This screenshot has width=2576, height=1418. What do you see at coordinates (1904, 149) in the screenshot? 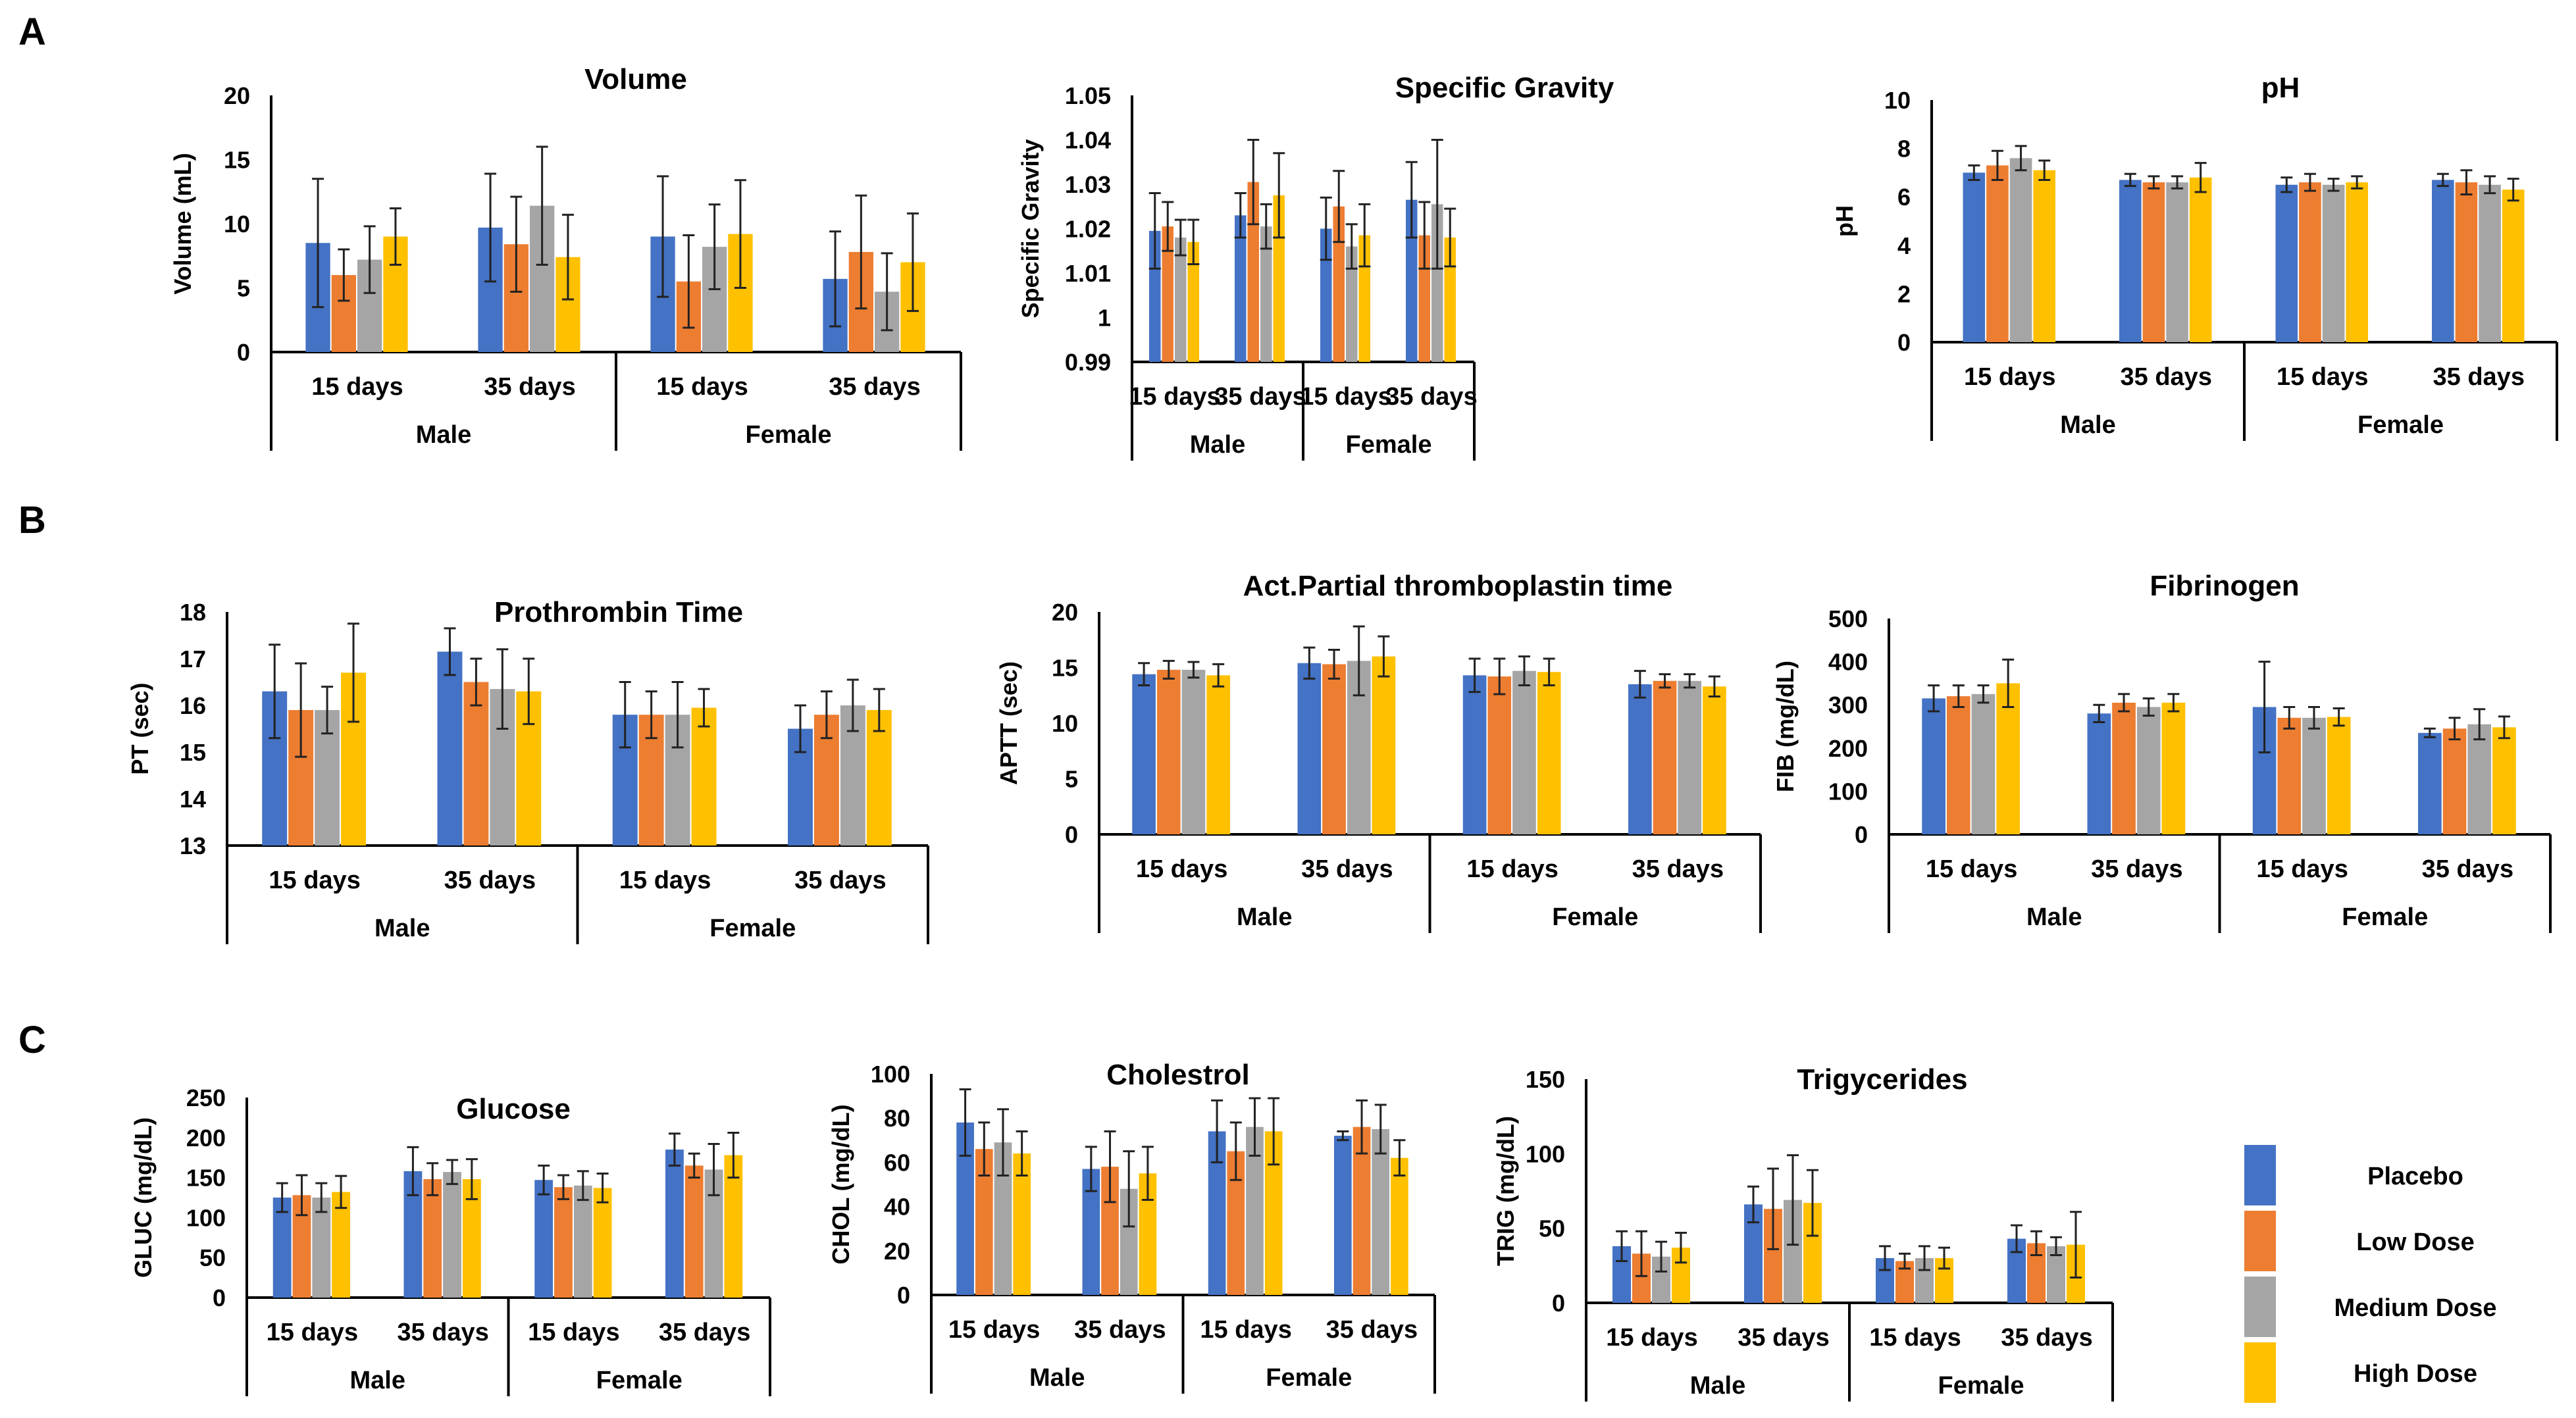
I see `y-tick-label: 8` at bounding box center [1904, 149].